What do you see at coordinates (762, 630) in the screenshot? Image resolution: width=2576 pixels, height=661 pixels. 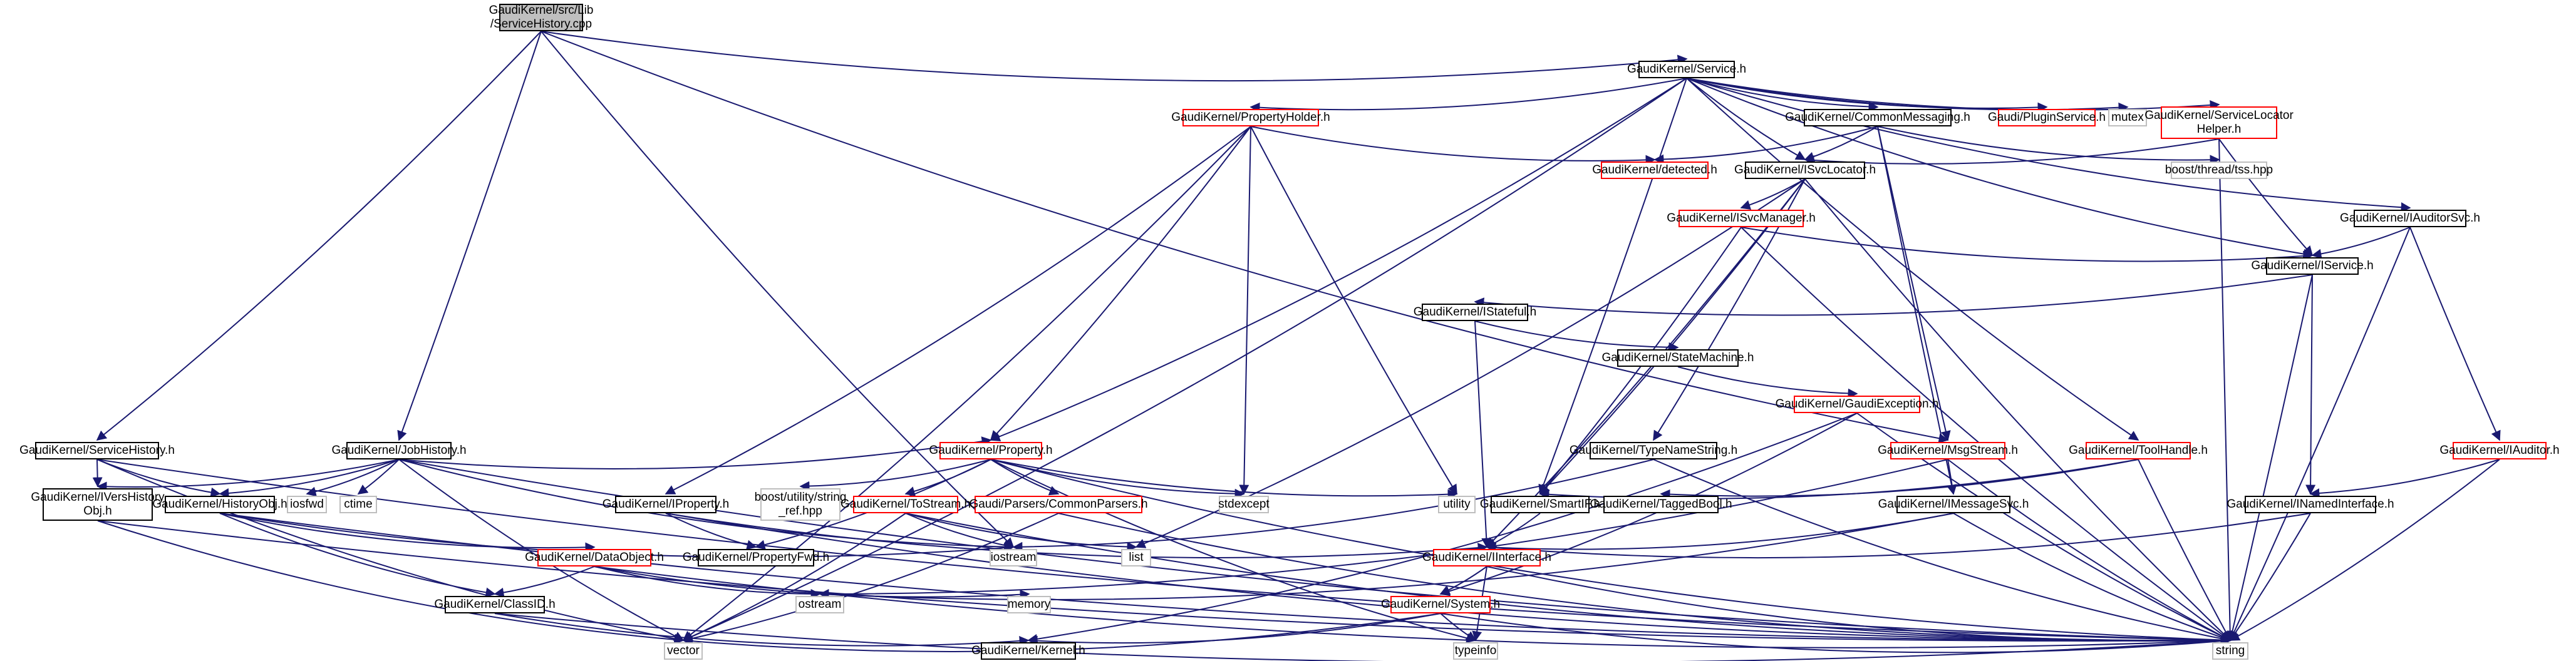 I see `edge-classid_h-to-kernel_h` at bounding box center [762, 630].